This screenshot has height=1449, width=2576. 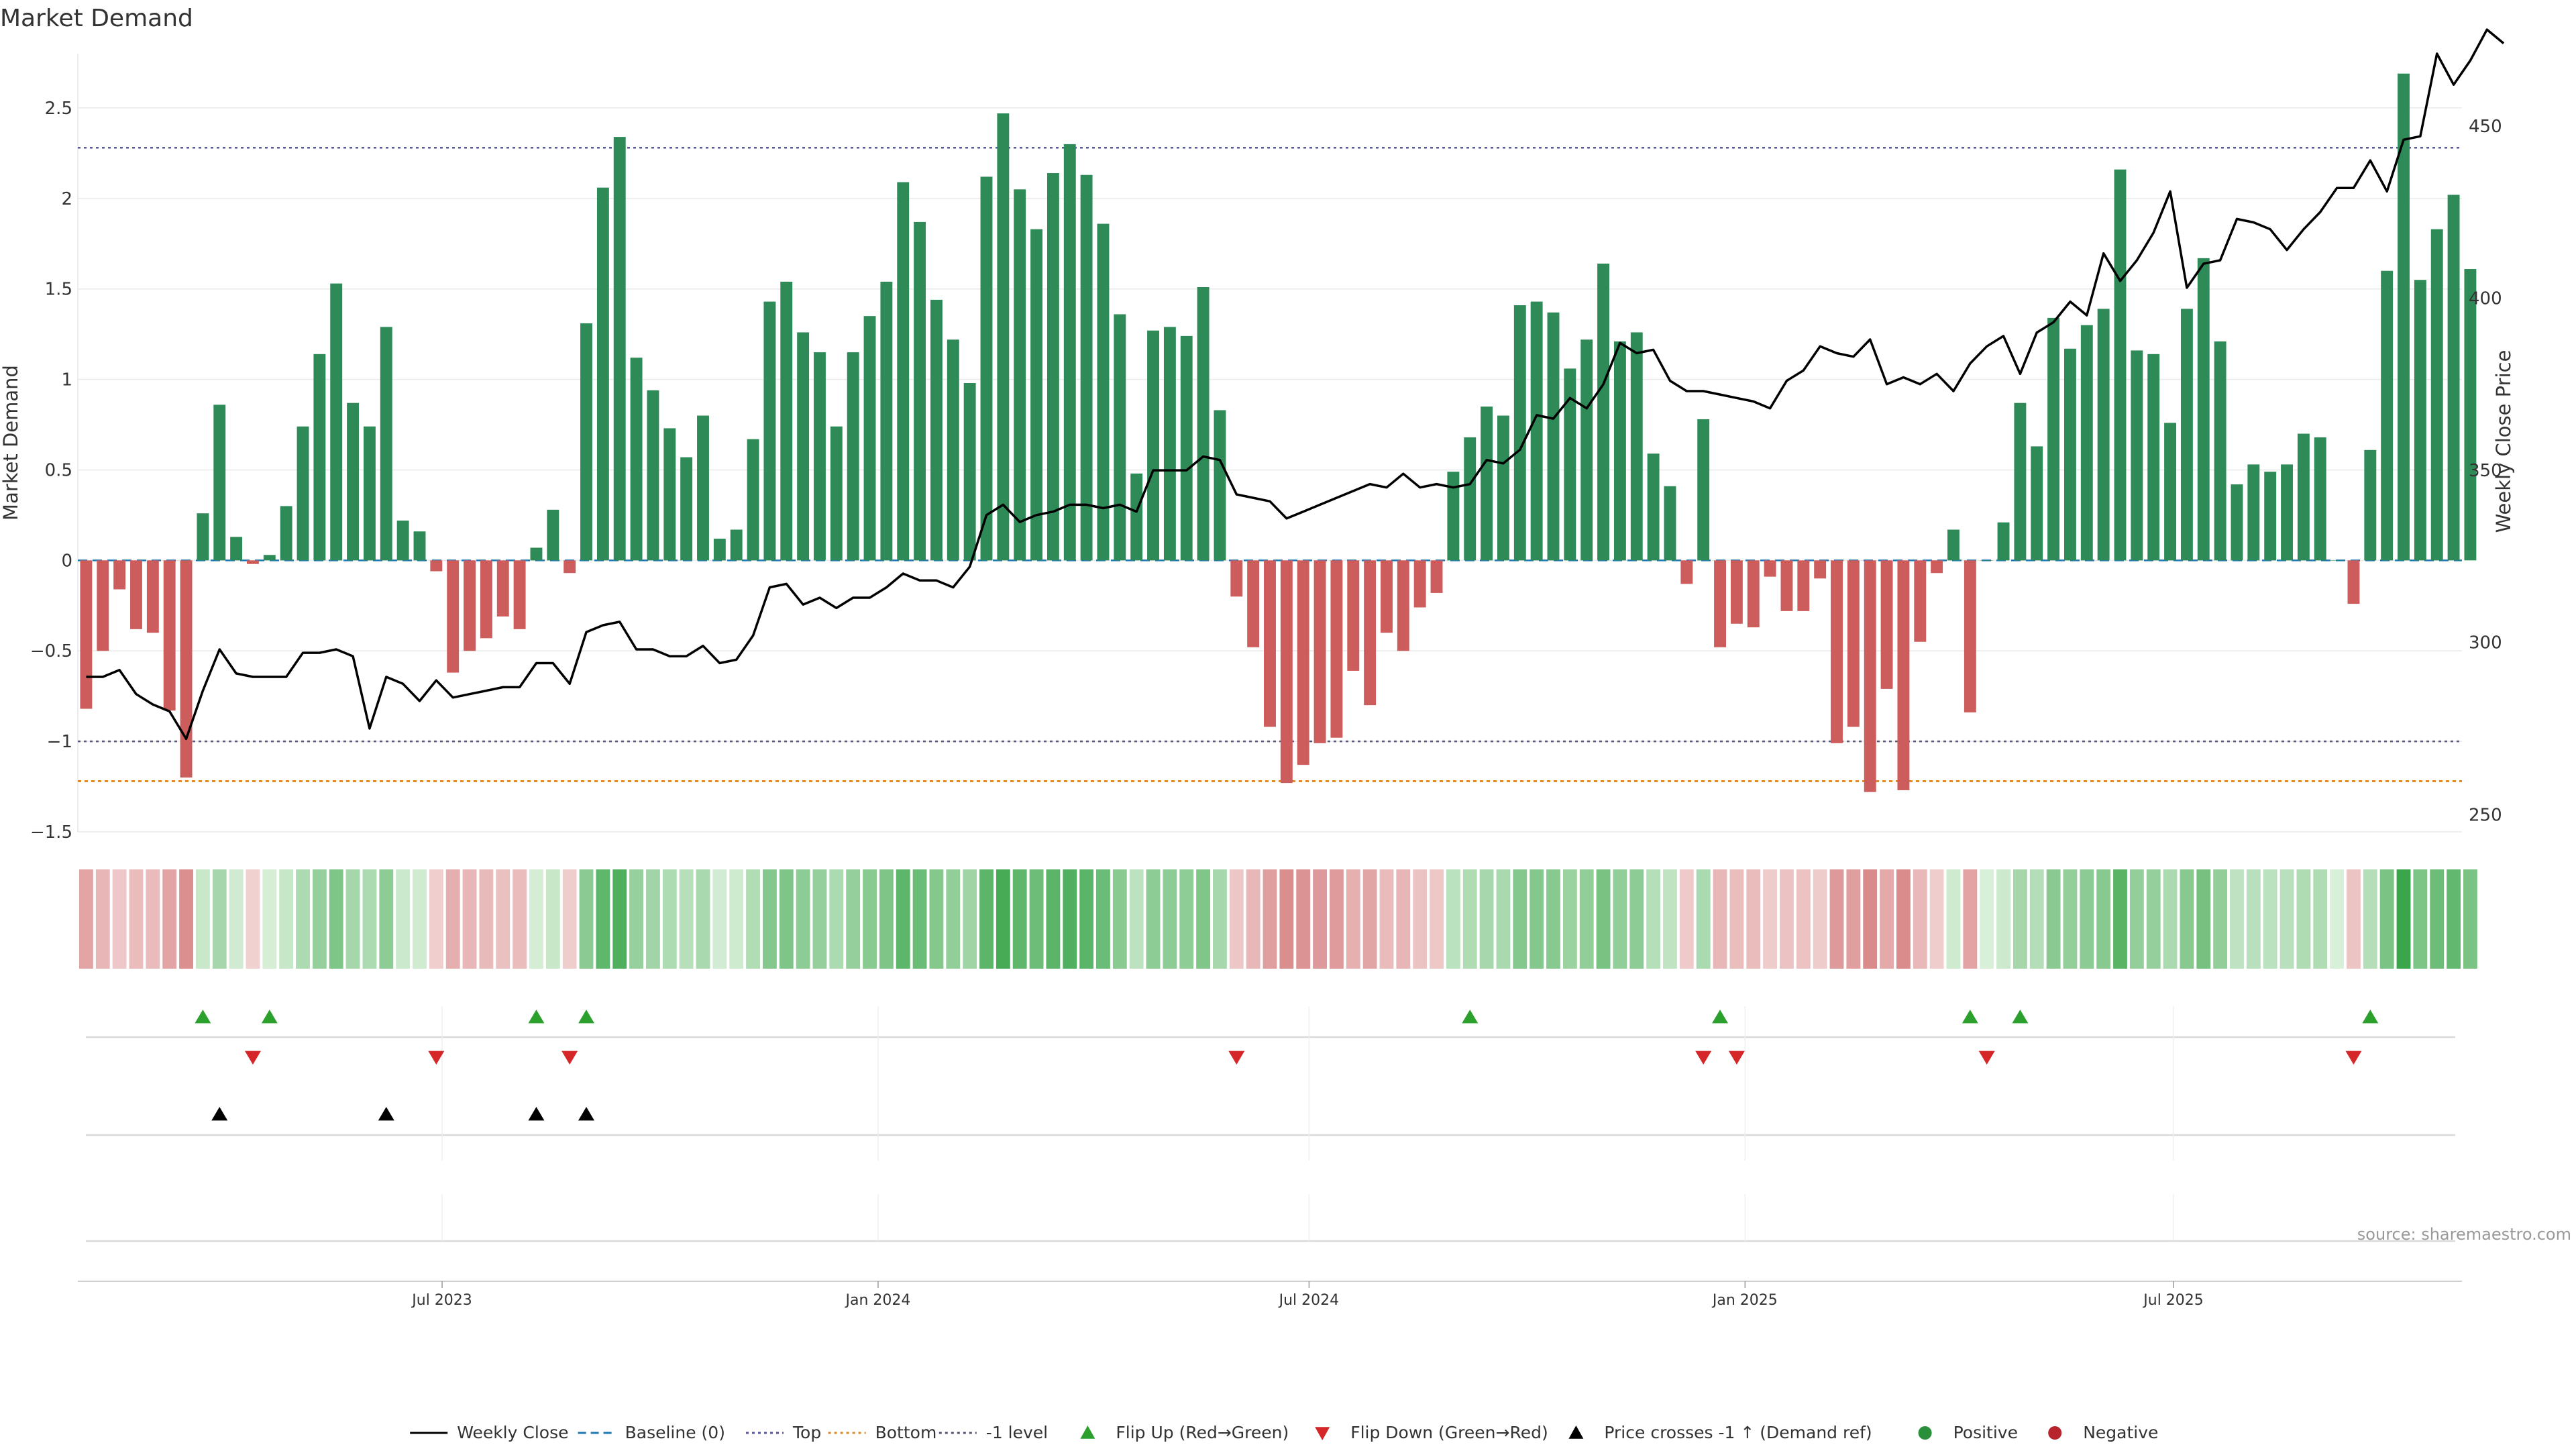 I want to click on legend-item: -1 level, so click(x=993, y=1432).